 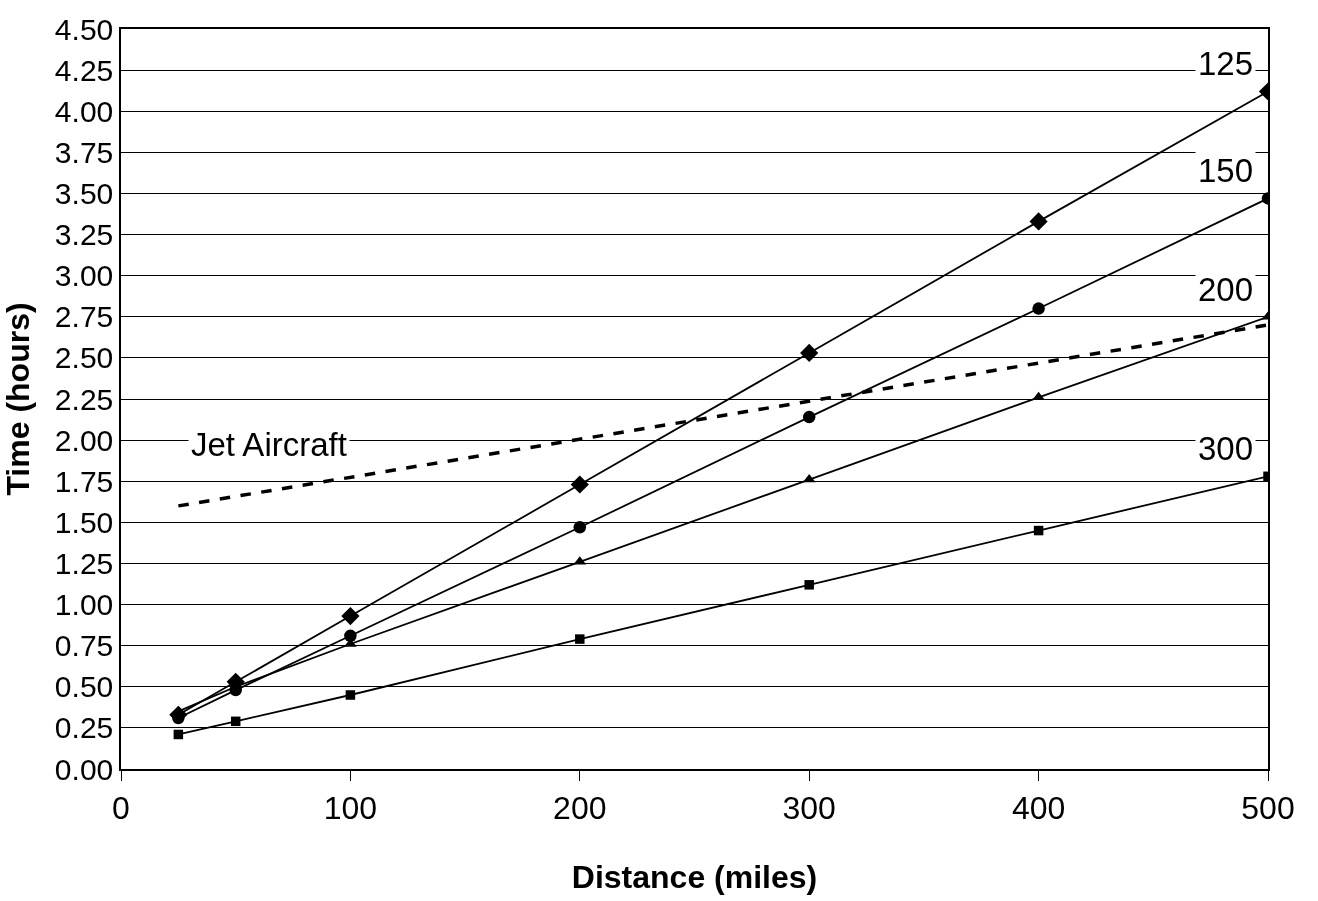 What do you see at coordinates (580, 808) in the screenshot?
I see `x-tick-label: 200` at bounding box center [580, 808].